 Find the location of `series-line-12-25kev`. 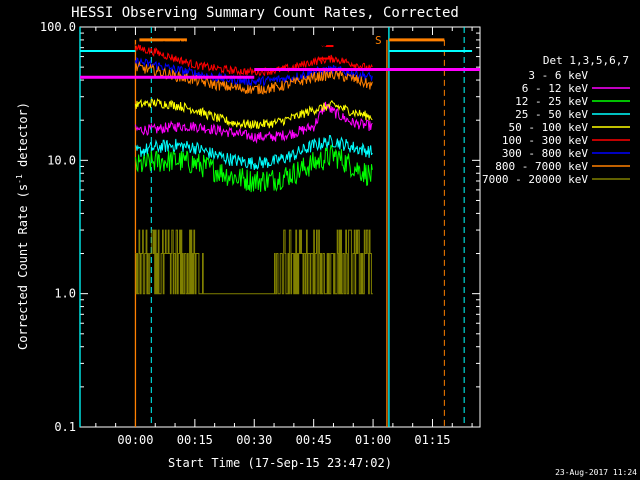

series-line-12-25kev is located at coordinates (253, 168).